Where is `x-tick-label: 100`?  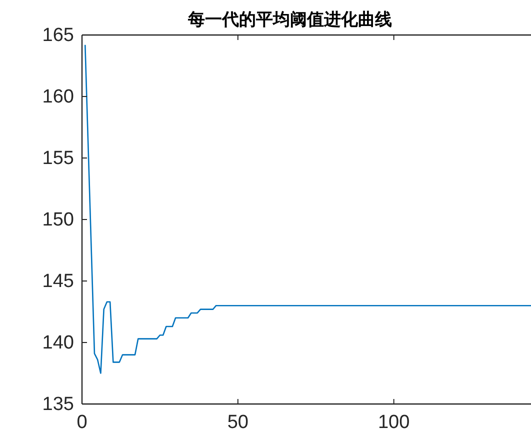
x-tick-label: 100 is located at coordinates (394, 422).